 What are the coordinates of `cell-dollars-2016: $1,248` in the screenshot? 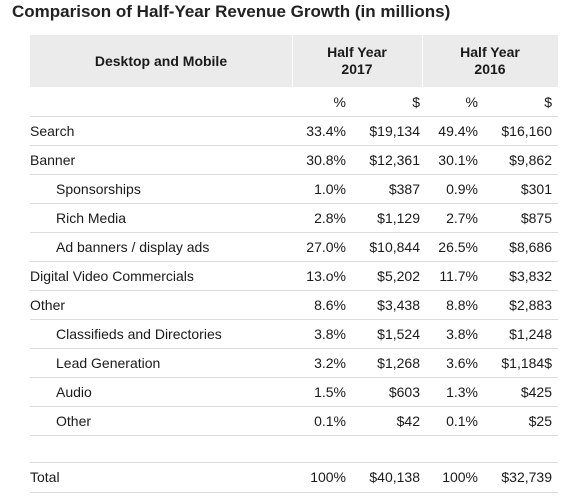 It's located at (530, 334).